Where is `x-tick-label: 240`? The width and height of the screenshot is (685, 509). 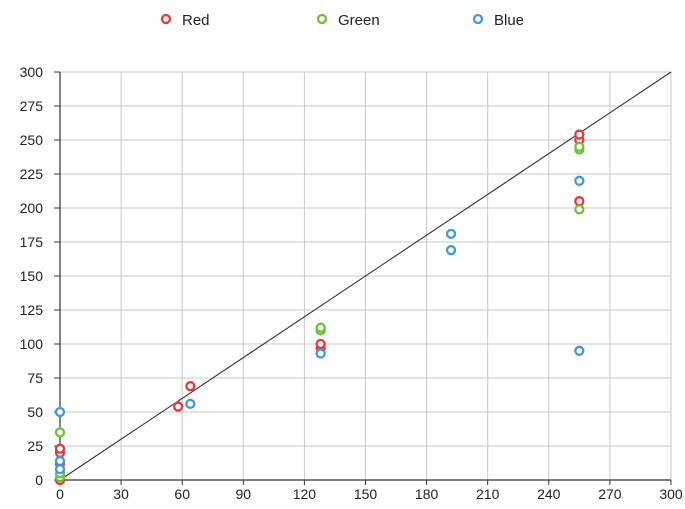 x-tick-label: 240 is located at coordinates (549, 494).